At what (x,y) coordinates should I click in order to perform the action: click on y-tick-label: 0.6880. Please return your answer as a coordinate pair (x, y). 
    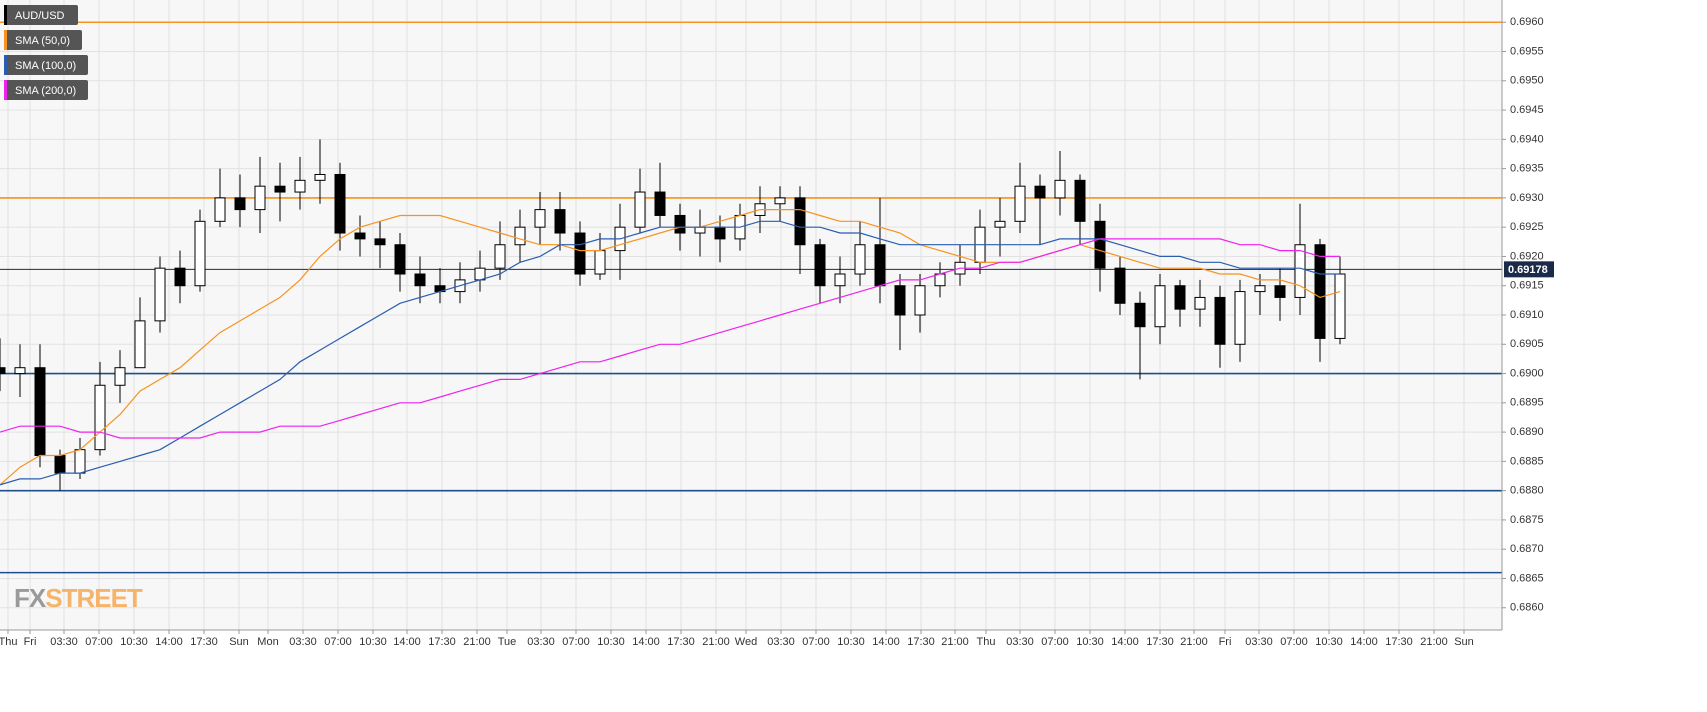
    Looking at the image, I should click on (1527, 491).